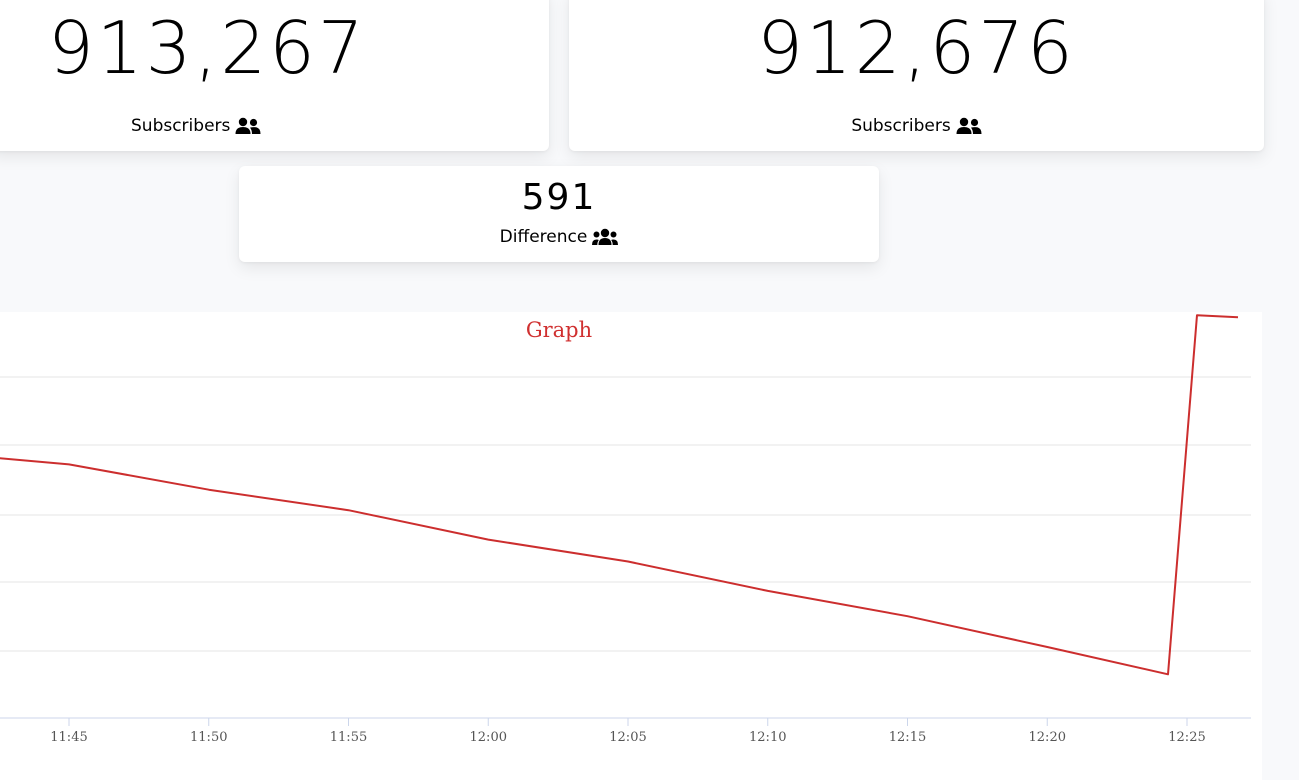 This screenshot has width=1299, height=780. Describe the element at coordinates (916, 48) in the screenshot. I see `subscriber-count: 912,676` at that location.